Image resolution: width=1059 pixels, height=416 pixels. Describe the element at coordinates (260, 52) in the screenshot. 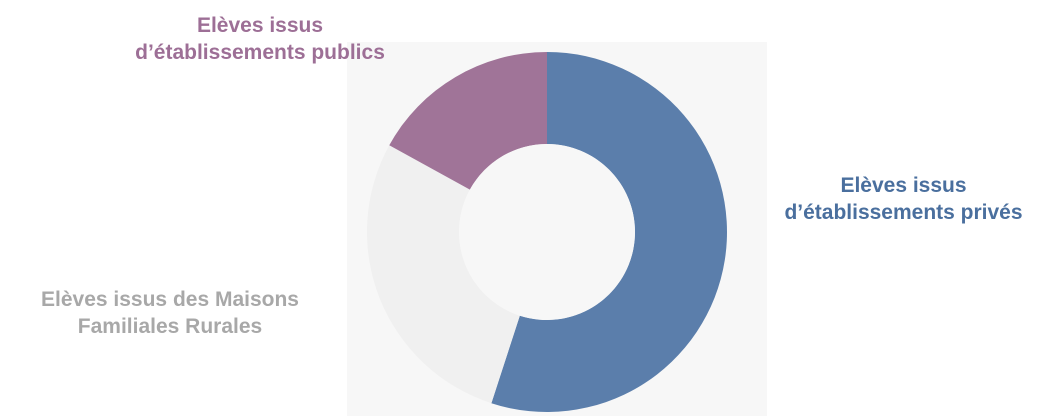

I see `label-public-line-2: d’établissements publics` at that location.